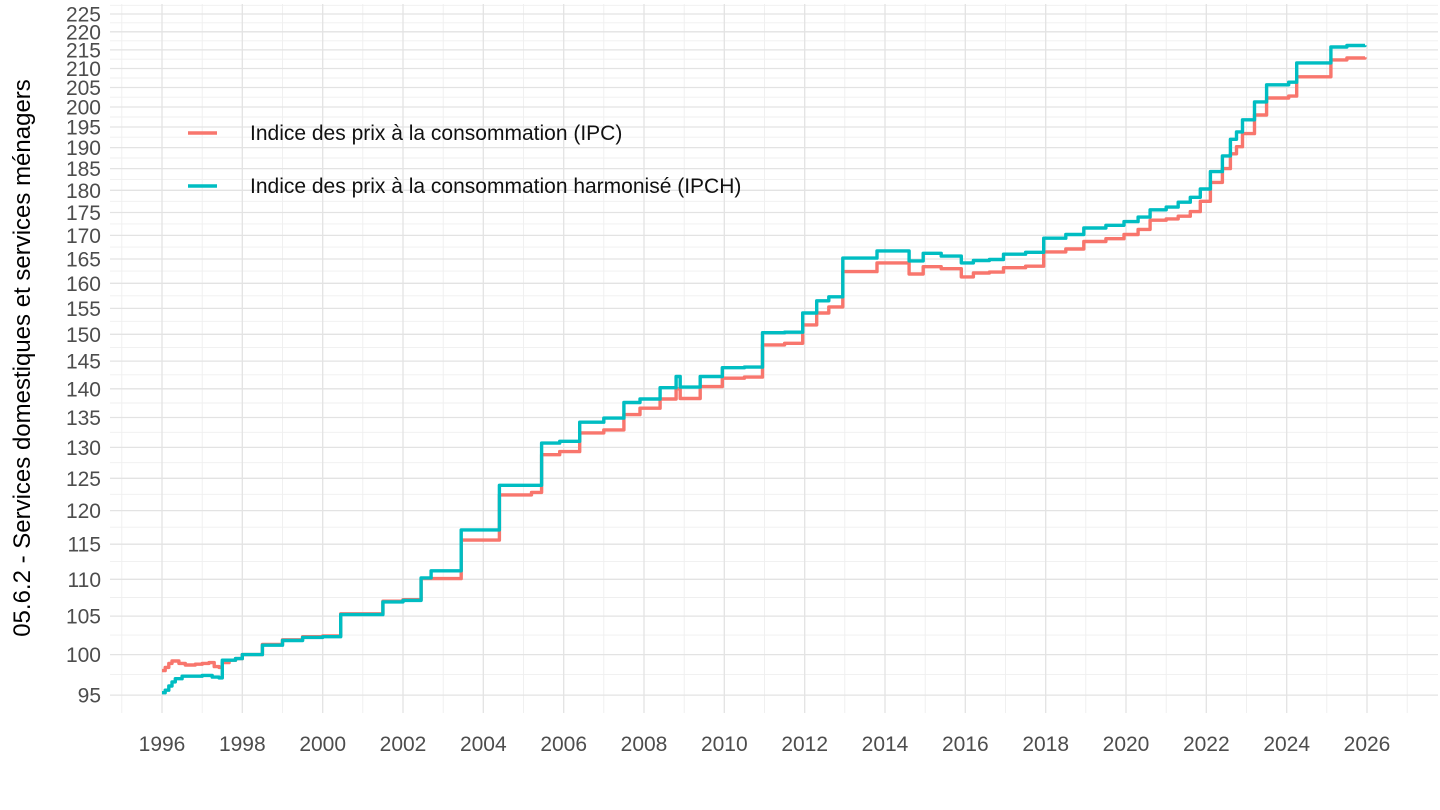 The height and width of the screenshot is (810, 1440). I want to click on x-tick-label: 2010, so click(724, 744).